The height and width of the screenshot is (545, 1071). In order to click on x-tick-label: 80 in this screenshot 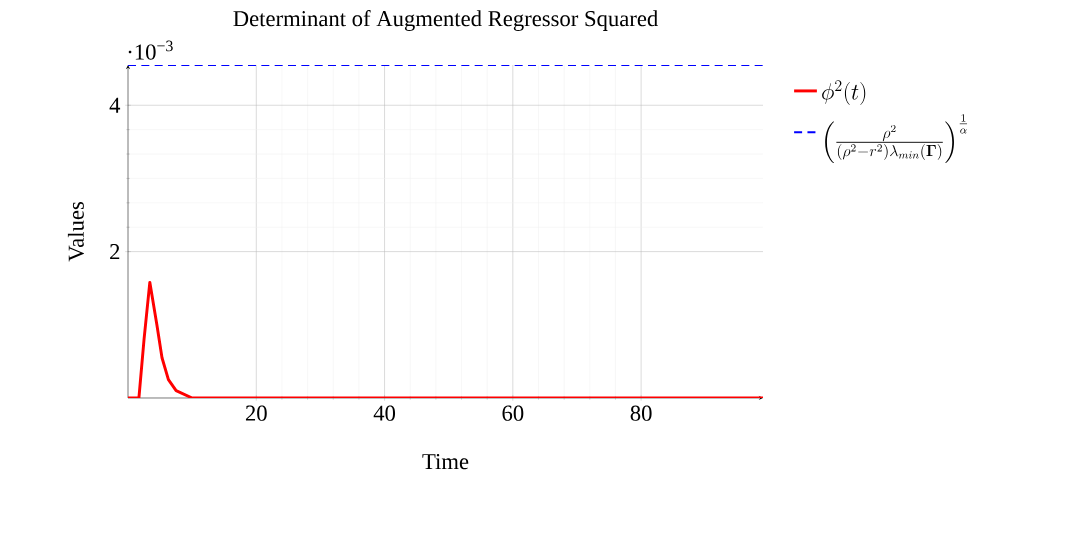, I will do `click(641, 413)`.